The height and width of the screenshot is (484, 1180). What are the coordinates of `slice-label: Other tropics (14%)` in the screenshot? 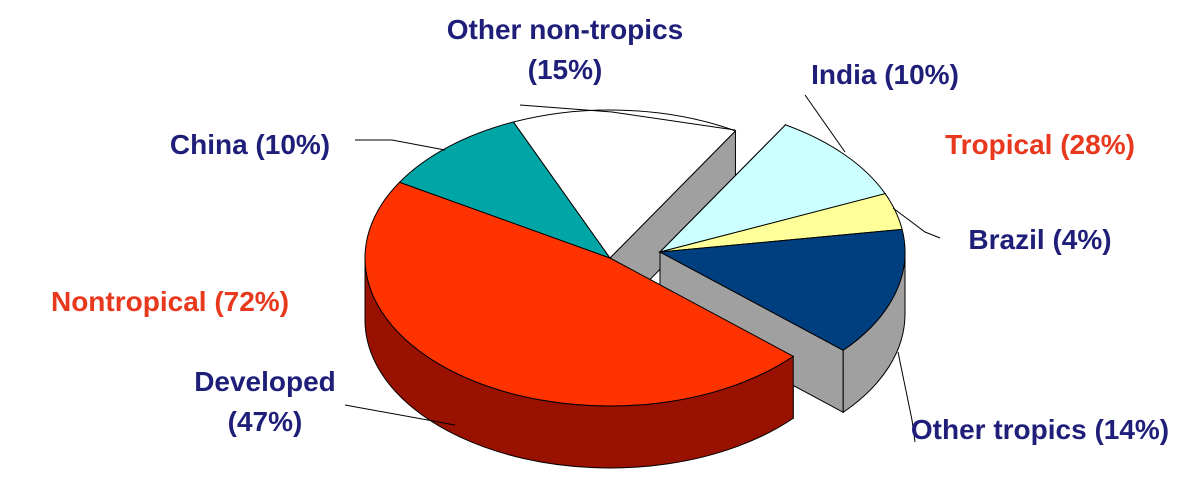 It's located at (1040, 429).